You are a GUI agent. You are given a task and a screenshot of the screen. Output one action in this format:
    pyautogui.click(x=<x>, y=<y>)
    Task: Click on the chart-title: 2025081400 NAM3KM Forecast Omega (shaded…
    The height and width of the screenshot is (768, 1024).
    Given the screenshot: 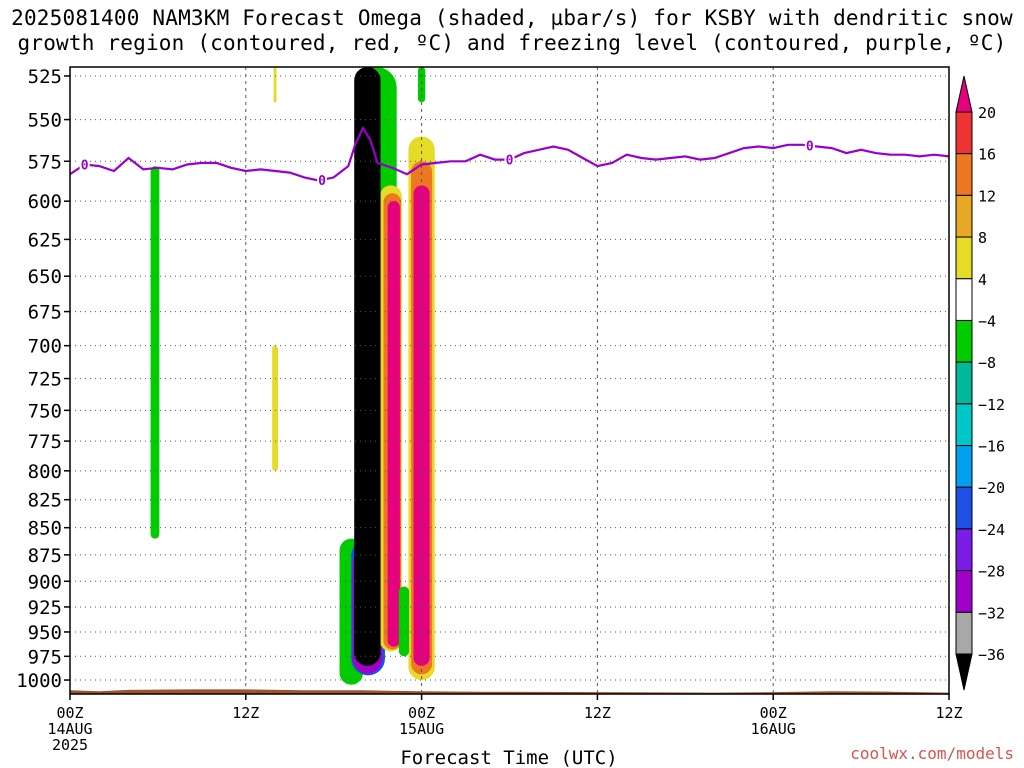 What is the action you would take?
    pyautogui.click(x=512, y=31)
    